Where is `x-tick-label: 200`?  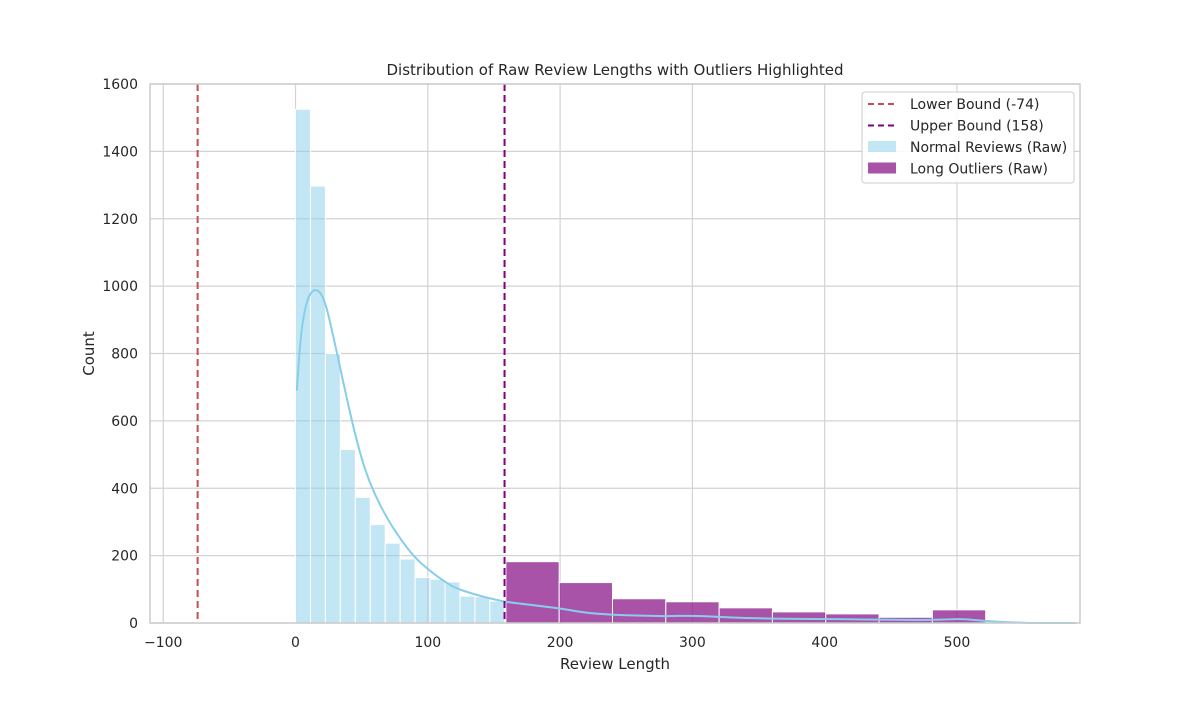
x-tick-label: 200 is located at coordinates (560, 643).